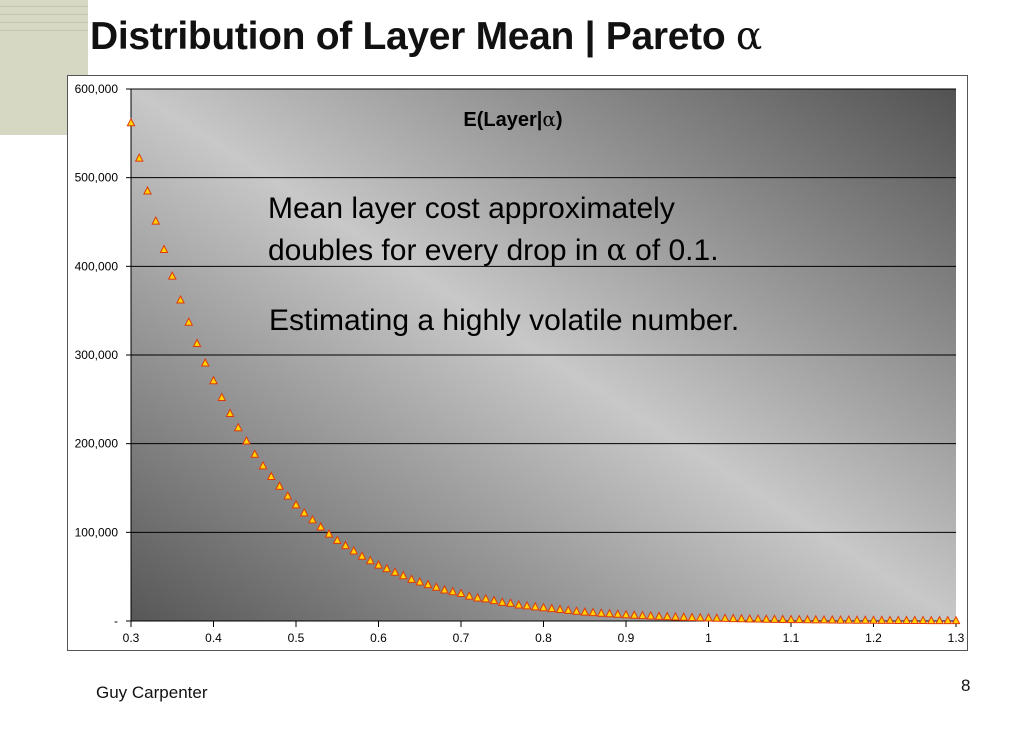 The height and width of the screenshot is (731, 1023). Describe the element at coordinates (791, 638) in the screenshot. I see `x-tick-label: 1.1` at that location.